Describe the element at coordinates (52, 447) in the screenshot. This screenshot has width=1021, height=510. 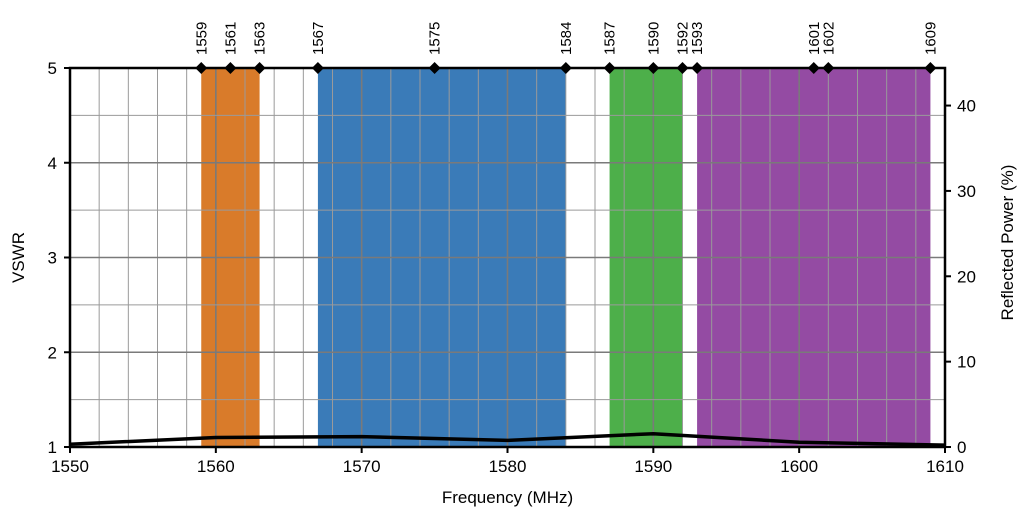
I see `y-tick-label: 1` at that location.